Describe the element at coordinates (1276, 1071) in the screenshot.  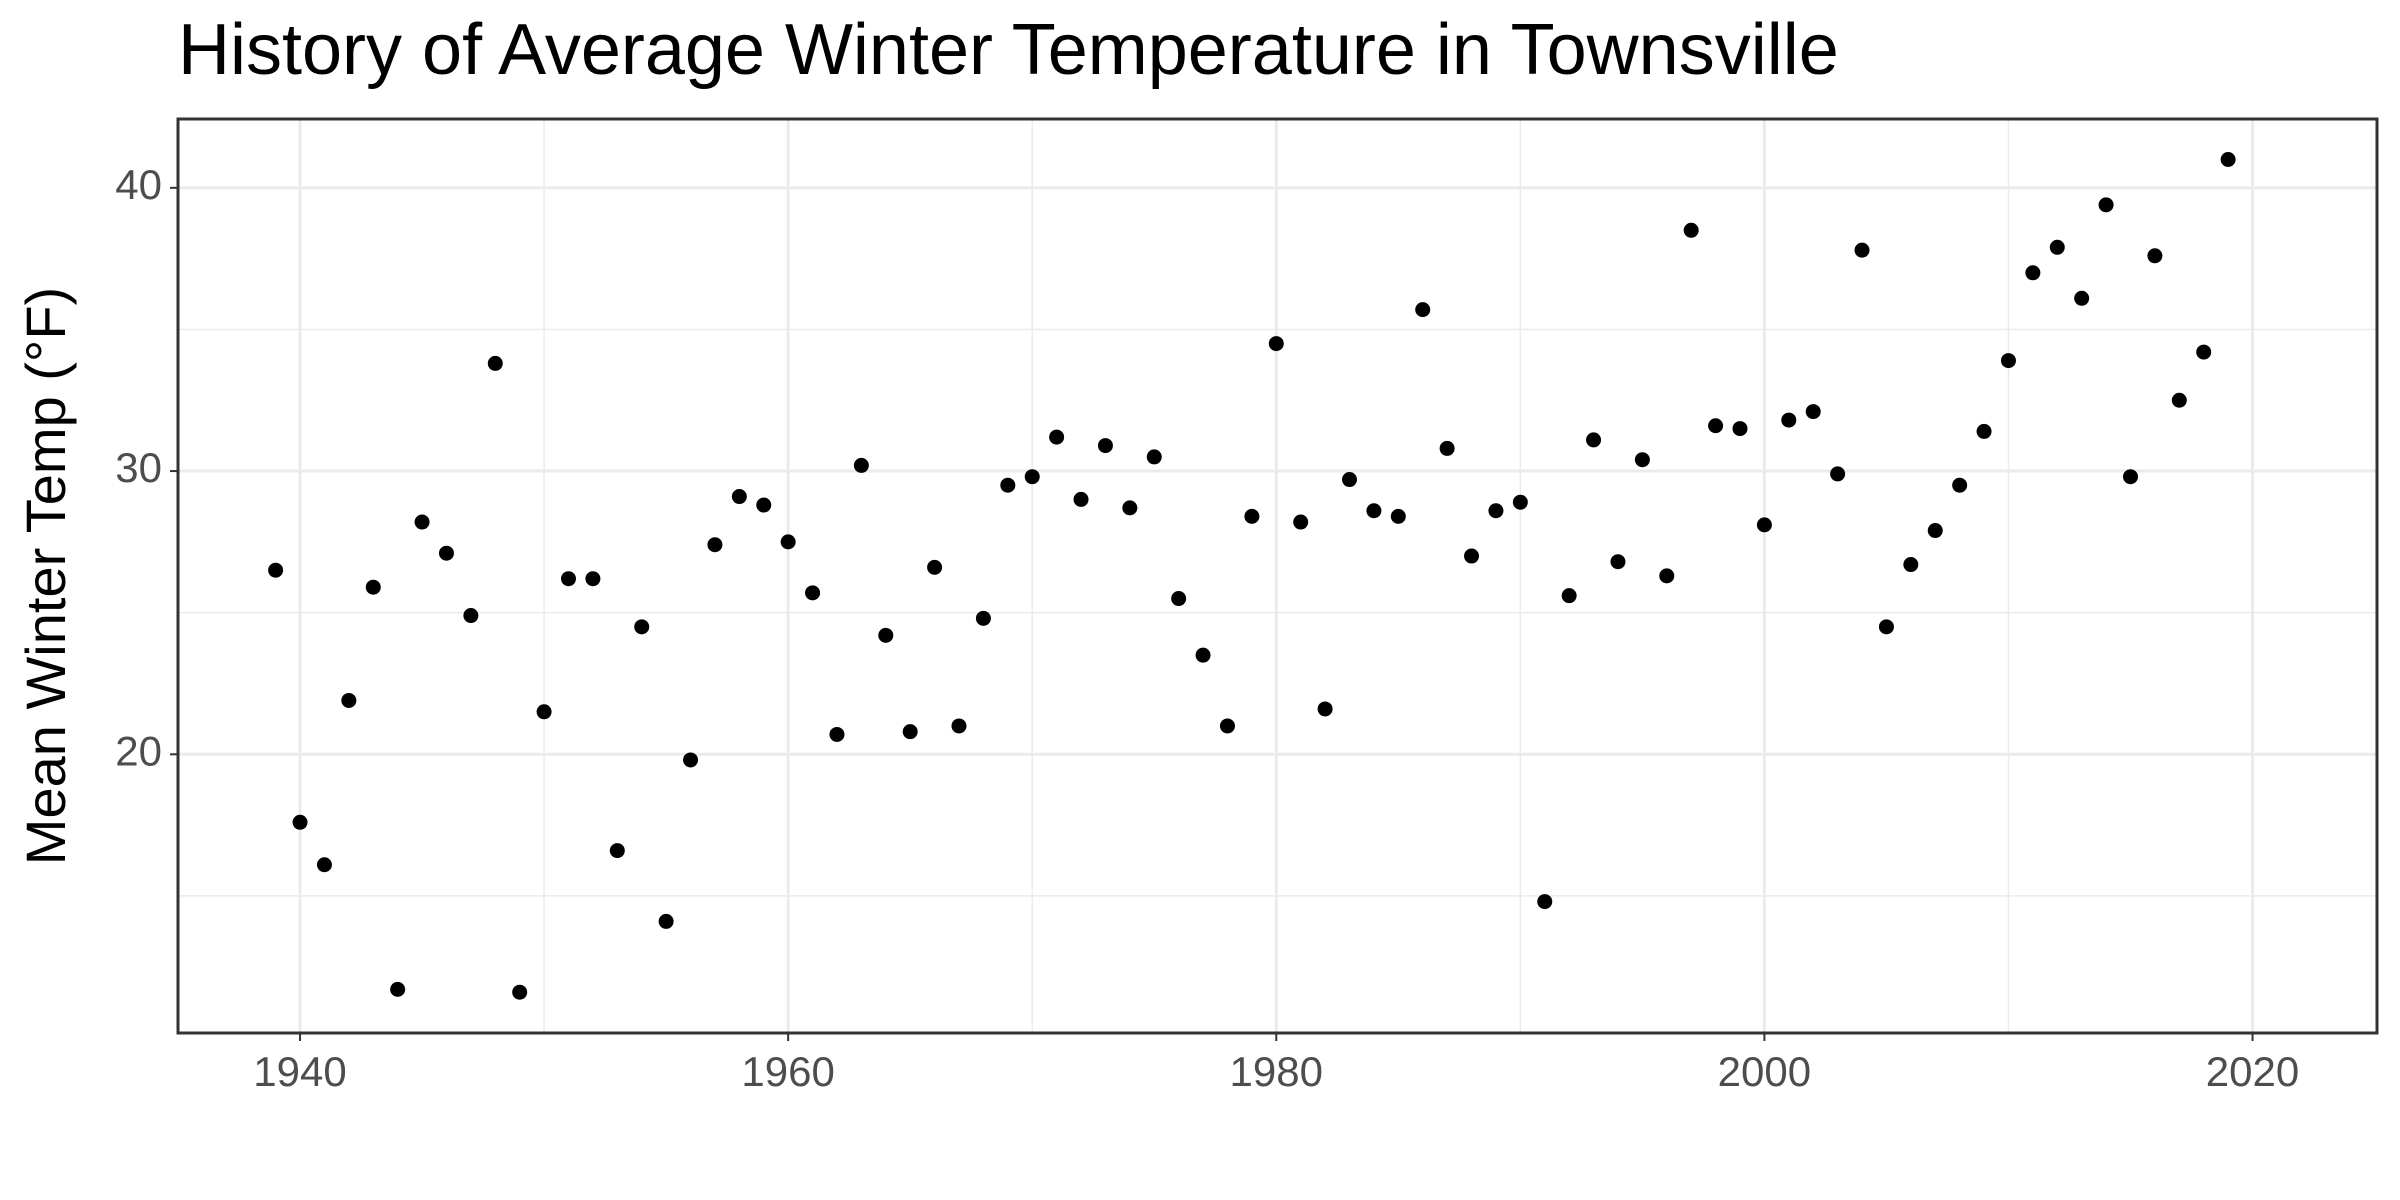
I see `x-tick-label: 1980` at that location.